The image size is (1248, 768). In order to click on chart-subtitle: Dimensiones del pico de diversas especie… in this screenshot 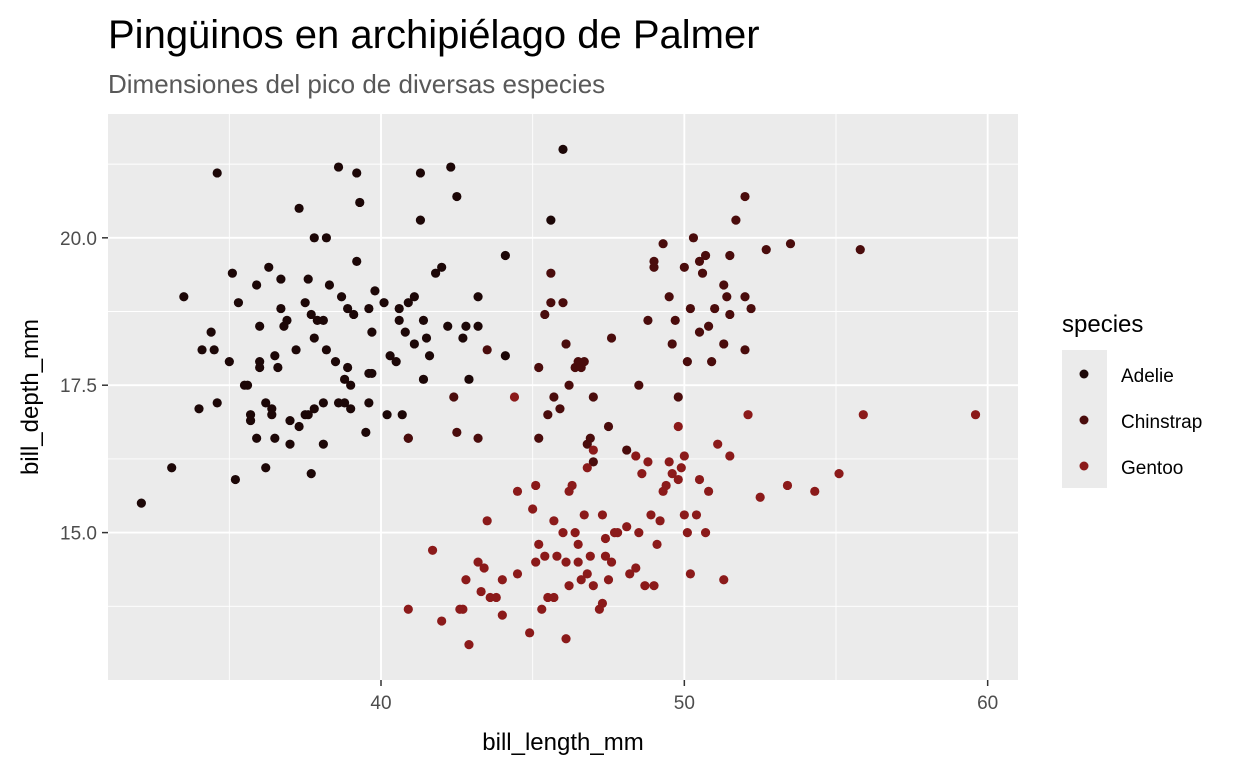, I will do `click(356, 84)`.